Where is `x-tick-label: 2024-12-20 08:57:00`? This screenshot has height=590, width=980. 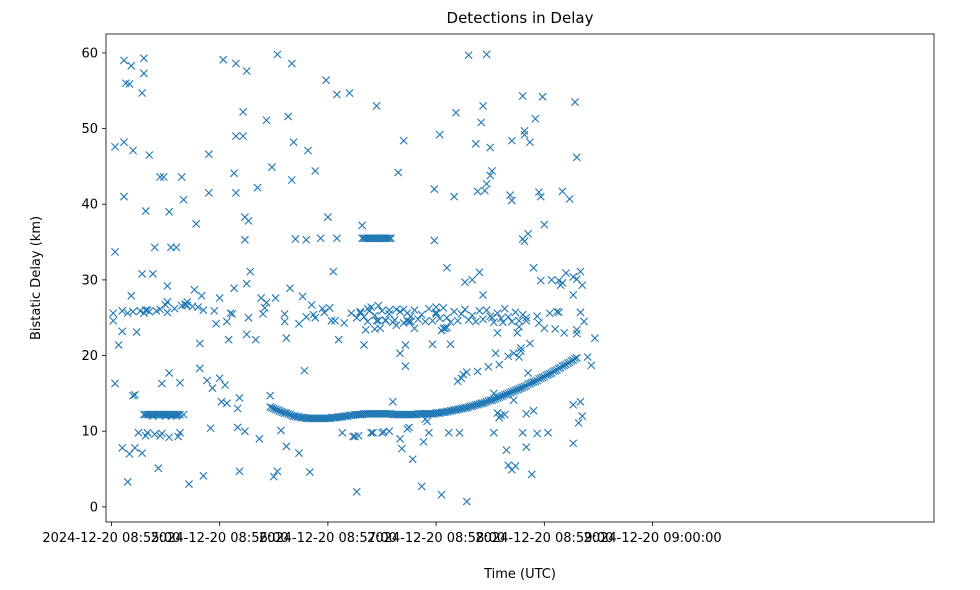
x-tick-label: 2024-12-20 08:57:00 is located at coordinates (328, 538).